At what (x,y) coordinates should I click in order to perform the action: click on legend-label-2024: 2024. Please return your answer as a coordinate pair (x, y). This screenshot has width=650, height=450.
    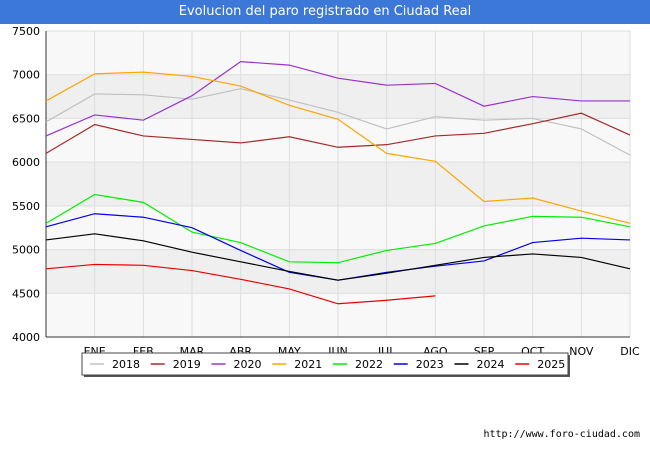
    Looking at the image, I should click on (491, 364).